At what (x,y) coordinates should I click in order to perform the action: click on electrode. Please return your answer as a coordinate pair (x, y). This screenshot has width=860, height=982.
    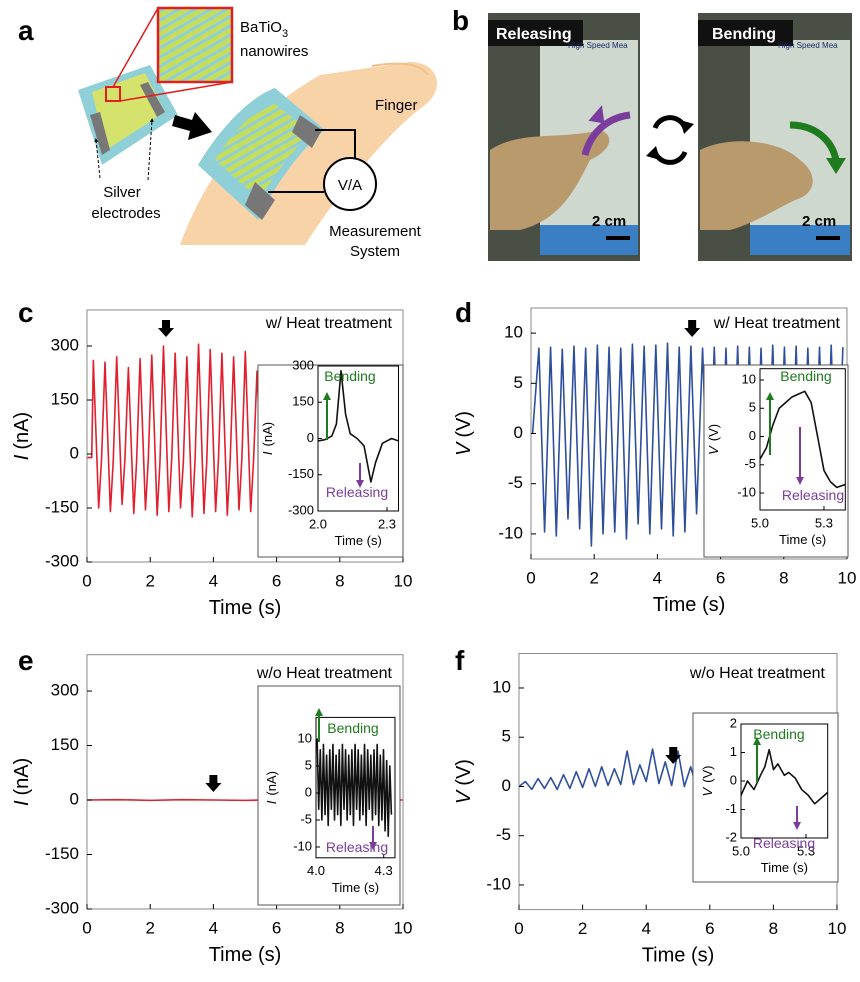
    Looking at the image, I should click on (260, 201).